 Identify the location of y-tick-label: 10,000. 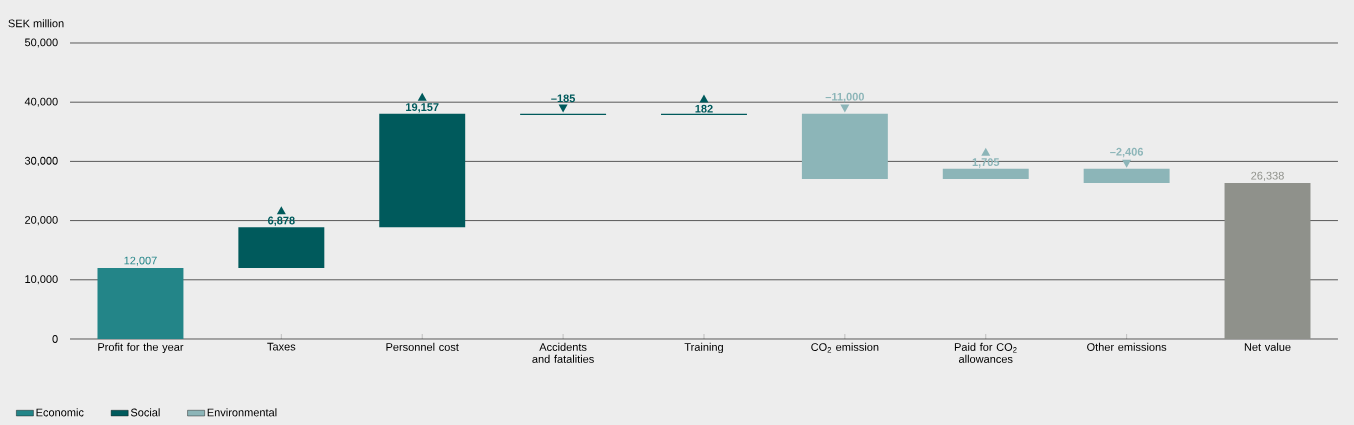
(41, 280).